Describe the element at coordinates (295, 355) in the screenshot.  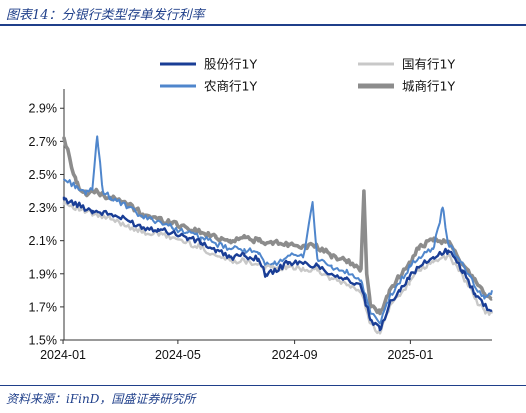
I see `x-tick-label: 2024-09` at that location.